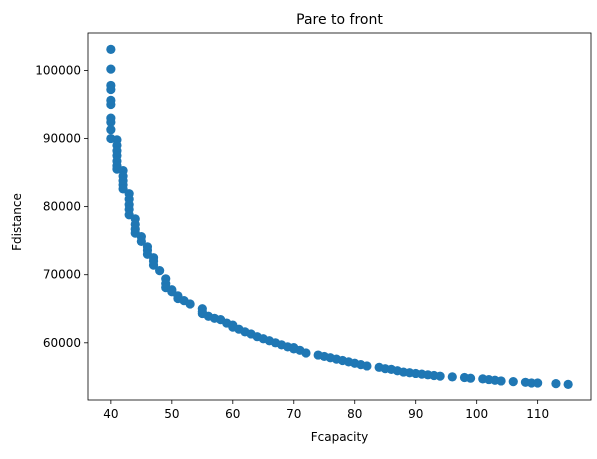  I want to click on y-tick-label: 90000, so click(62, 139).